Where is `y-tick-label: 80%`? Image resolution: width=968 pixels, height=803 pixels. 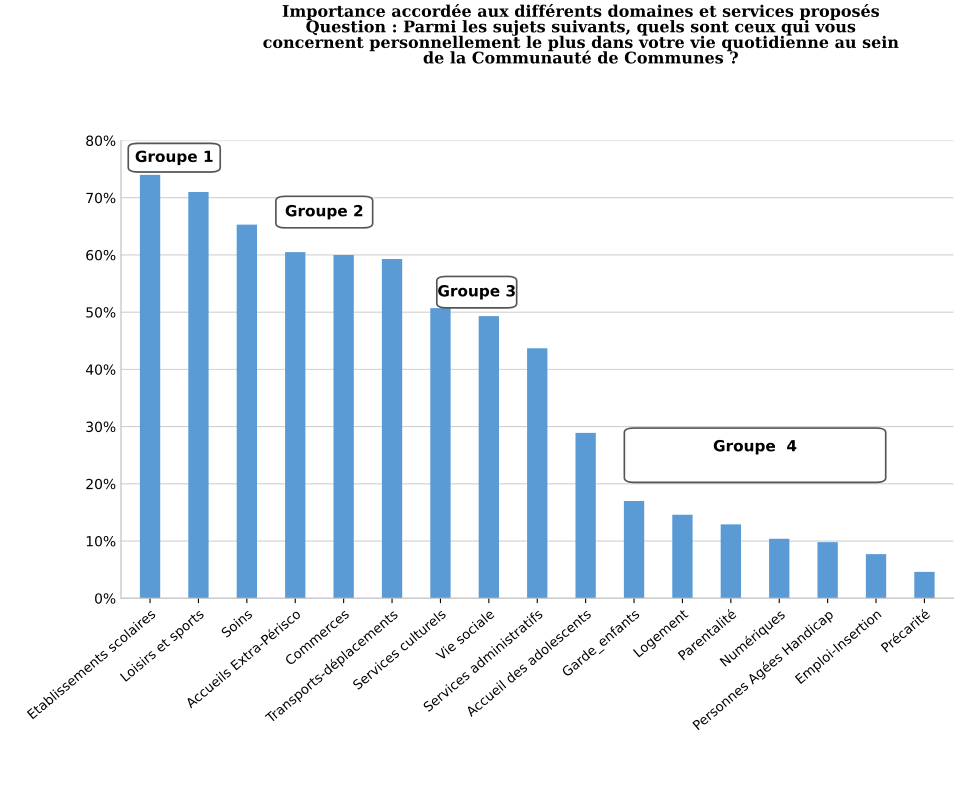 y-tick-label: 80% is located at coordinates (101, 140).